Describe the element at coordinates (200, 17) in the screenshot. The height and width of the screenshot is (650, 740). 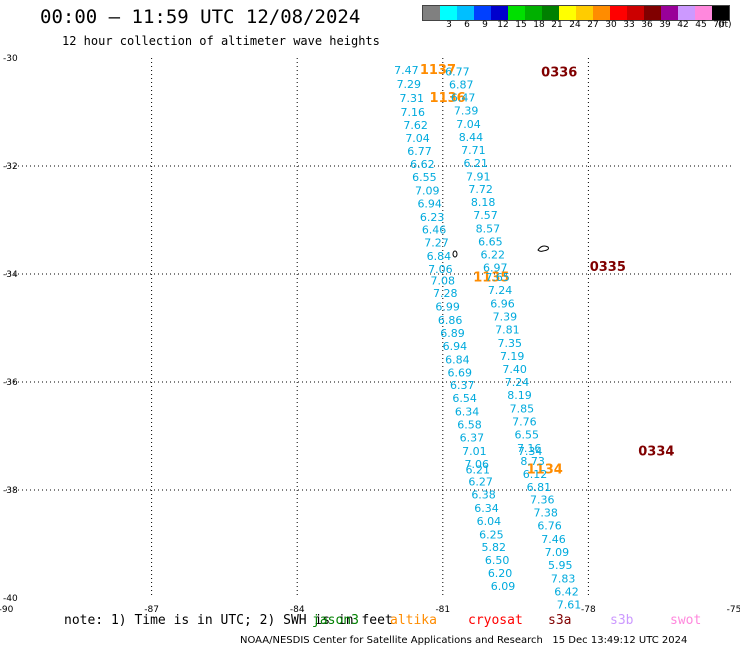
I see `map-title: 00:00 – 11:59 UTC 12/08/2024` at that location.